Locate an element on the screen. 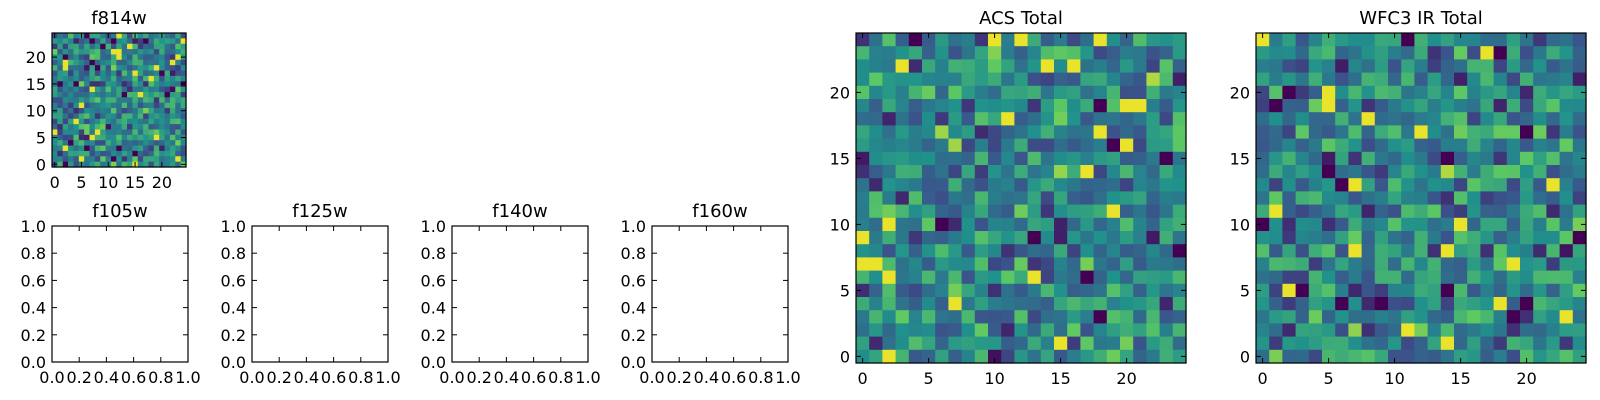  x-tick-label: 0.8 is located at coordinates (160, 377).